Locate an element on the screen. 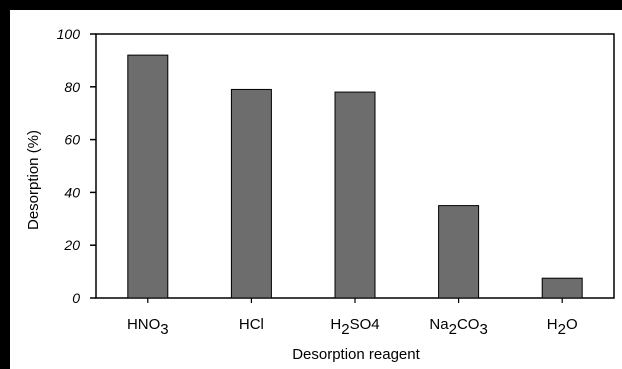  y-tick-label: 0 is located at coordinates (76, 298).